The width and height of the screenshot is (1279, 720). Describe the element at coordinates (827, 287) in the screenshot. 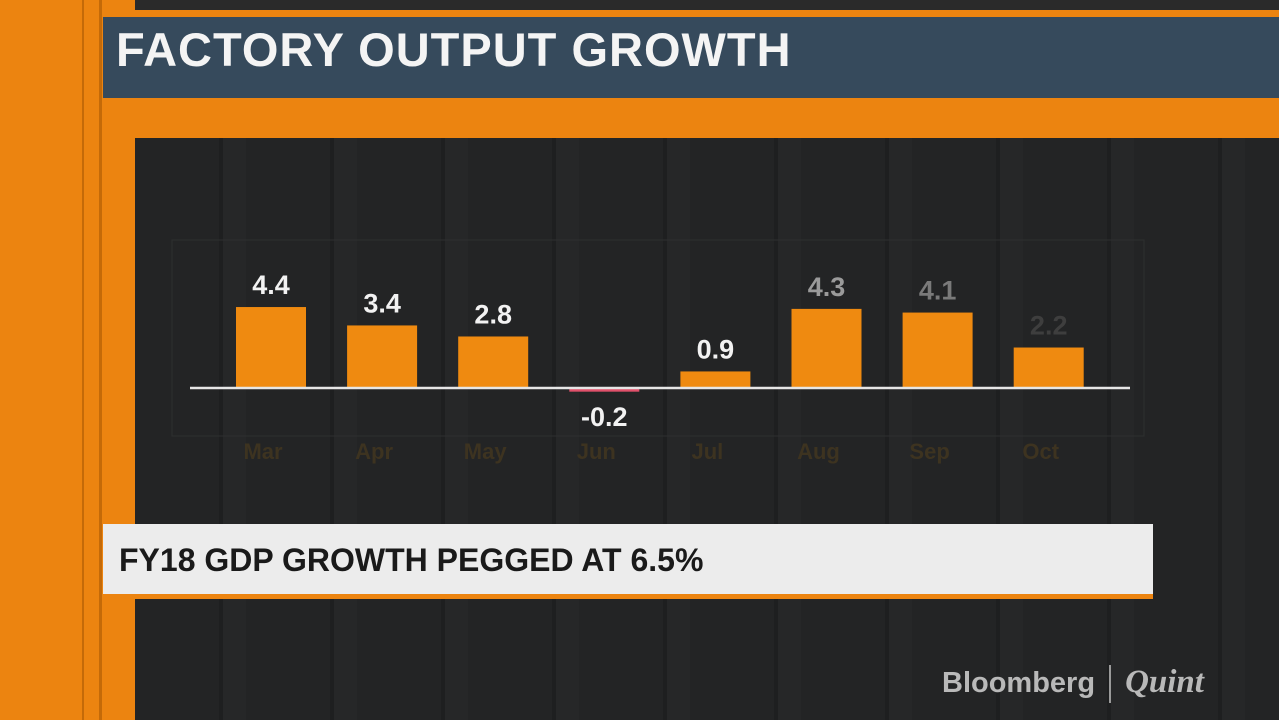

I see `data-label: 4.3` at that location.